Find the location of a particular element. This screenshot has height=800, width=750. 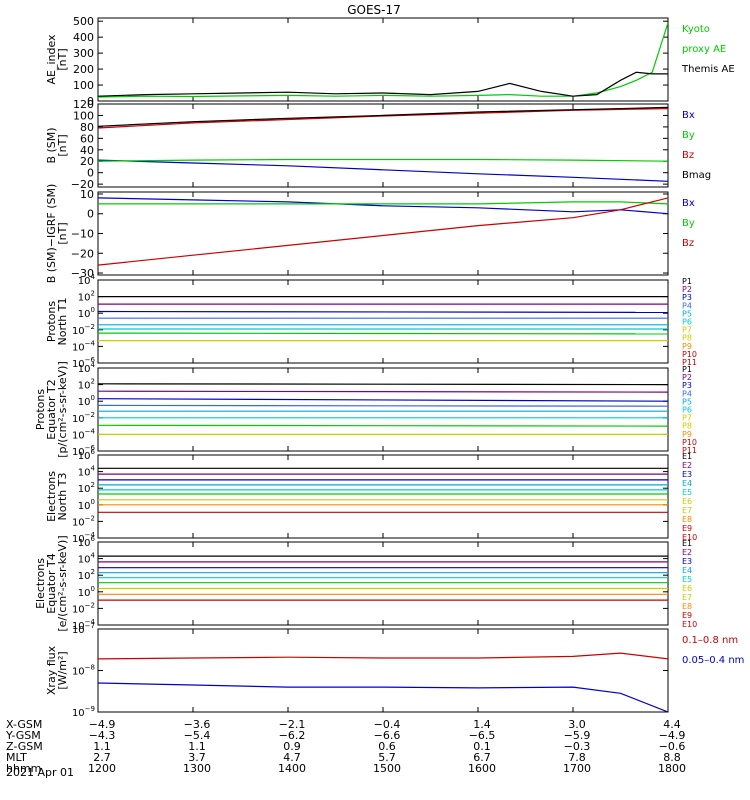

series-line-kyoto-proxy-ae is located at coordinates (383, 60).